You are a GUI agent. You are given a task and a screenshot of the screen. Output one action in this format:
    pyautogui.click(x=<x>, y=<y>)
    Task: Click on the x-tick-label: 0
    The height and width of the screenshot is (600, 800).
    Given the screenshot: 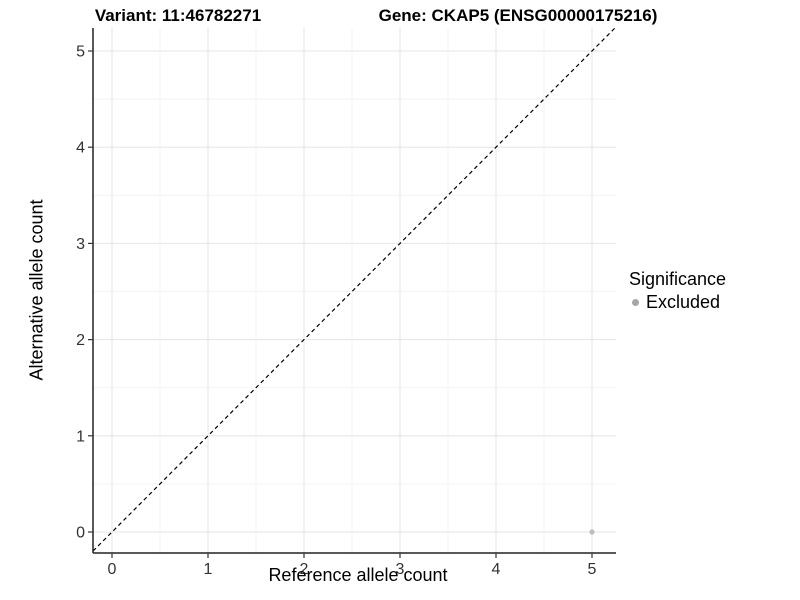 What is the action you would take?
    pyautogui.click(x=112, y=569)
    